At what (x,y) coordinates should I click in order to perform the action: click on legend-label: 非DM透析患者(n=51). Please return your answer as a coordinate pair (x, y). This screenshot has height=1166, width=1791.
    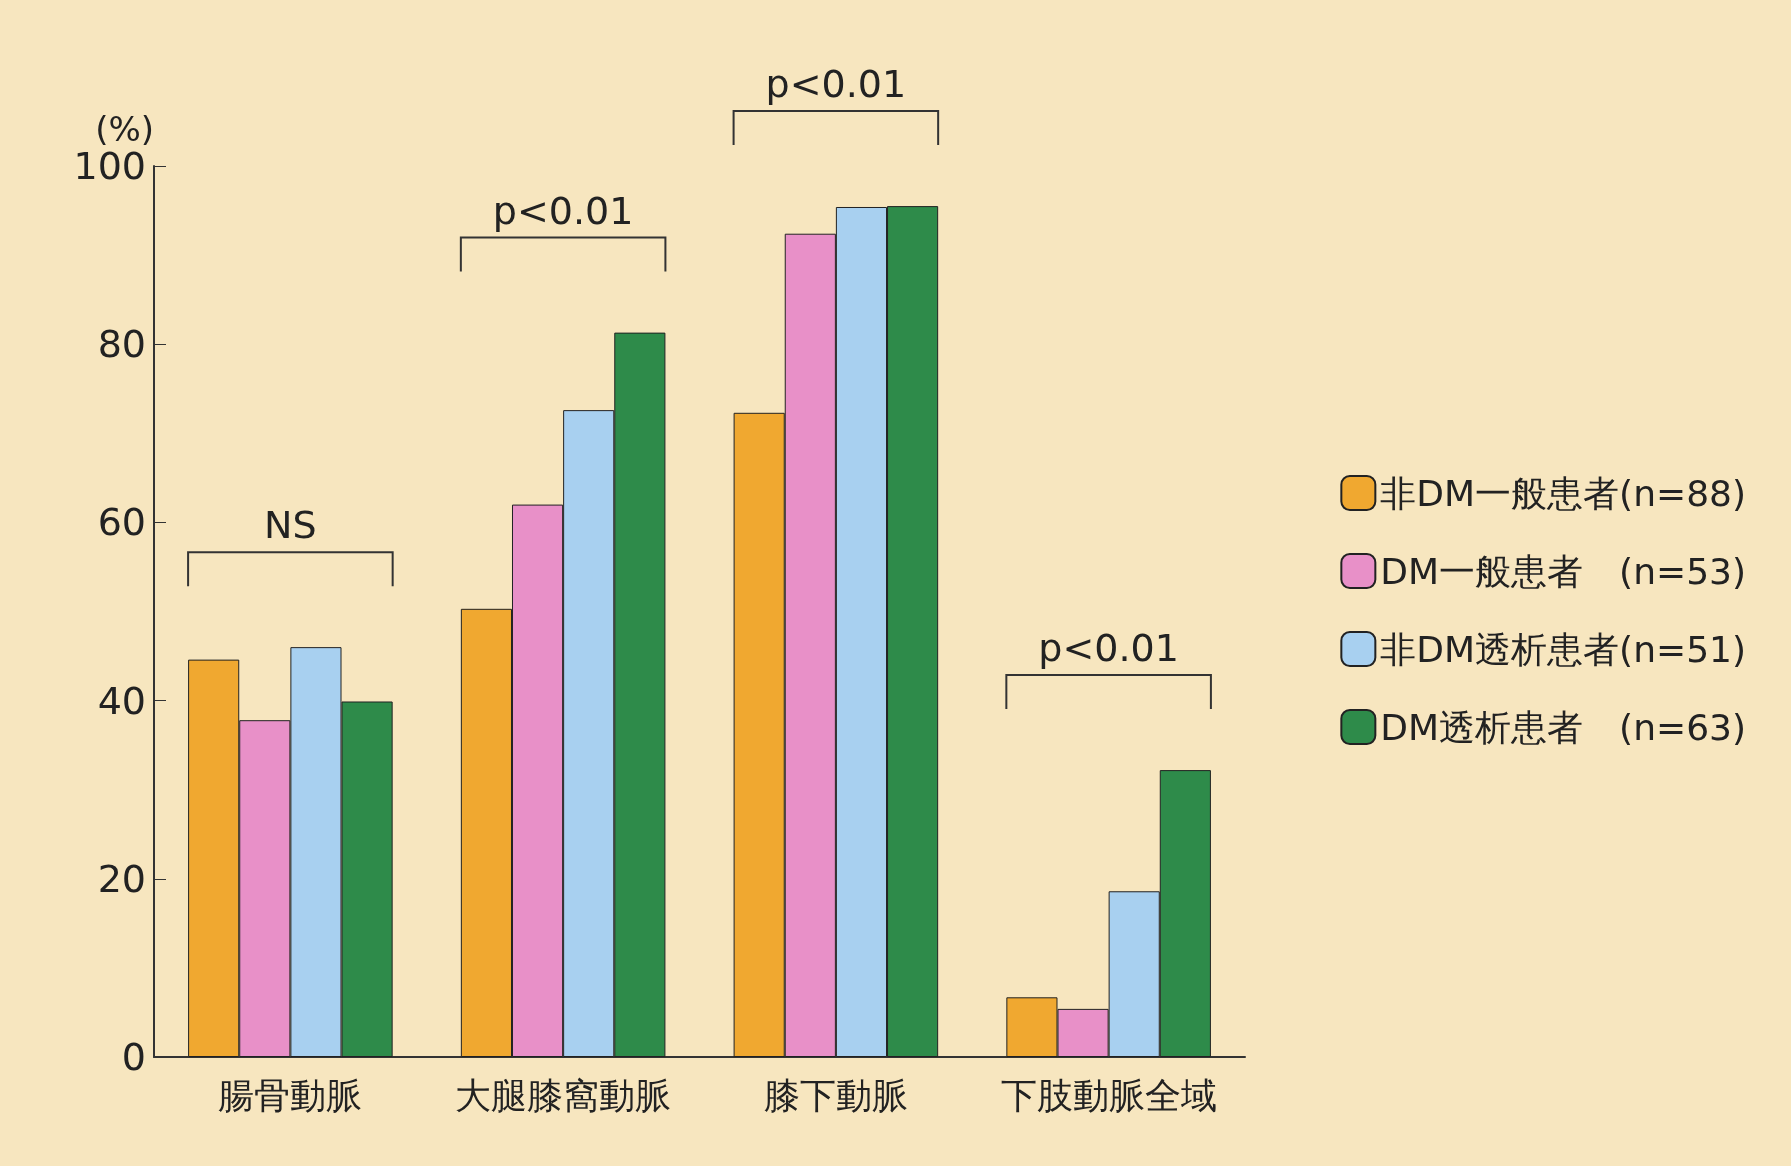
    Looking at the image, I should click on (1563, 649).